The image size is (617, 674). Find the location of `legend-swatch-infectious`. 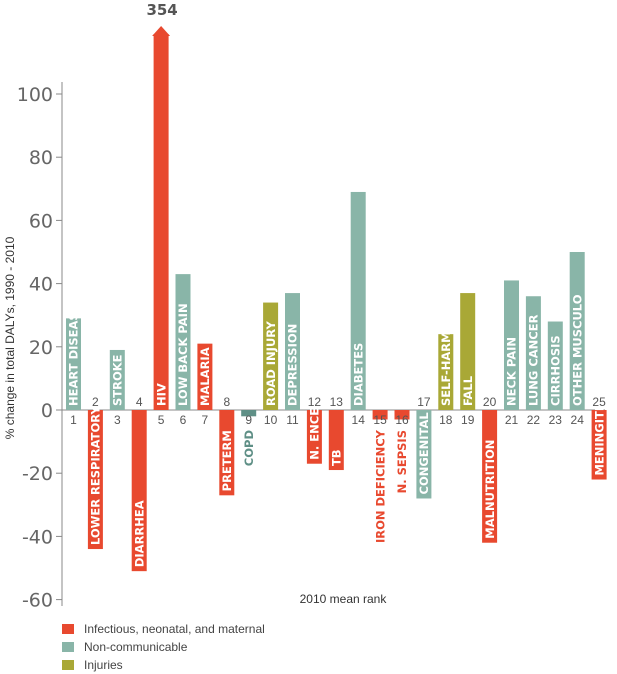

legend-swatch-infectious is located at coordinates (68, 629).